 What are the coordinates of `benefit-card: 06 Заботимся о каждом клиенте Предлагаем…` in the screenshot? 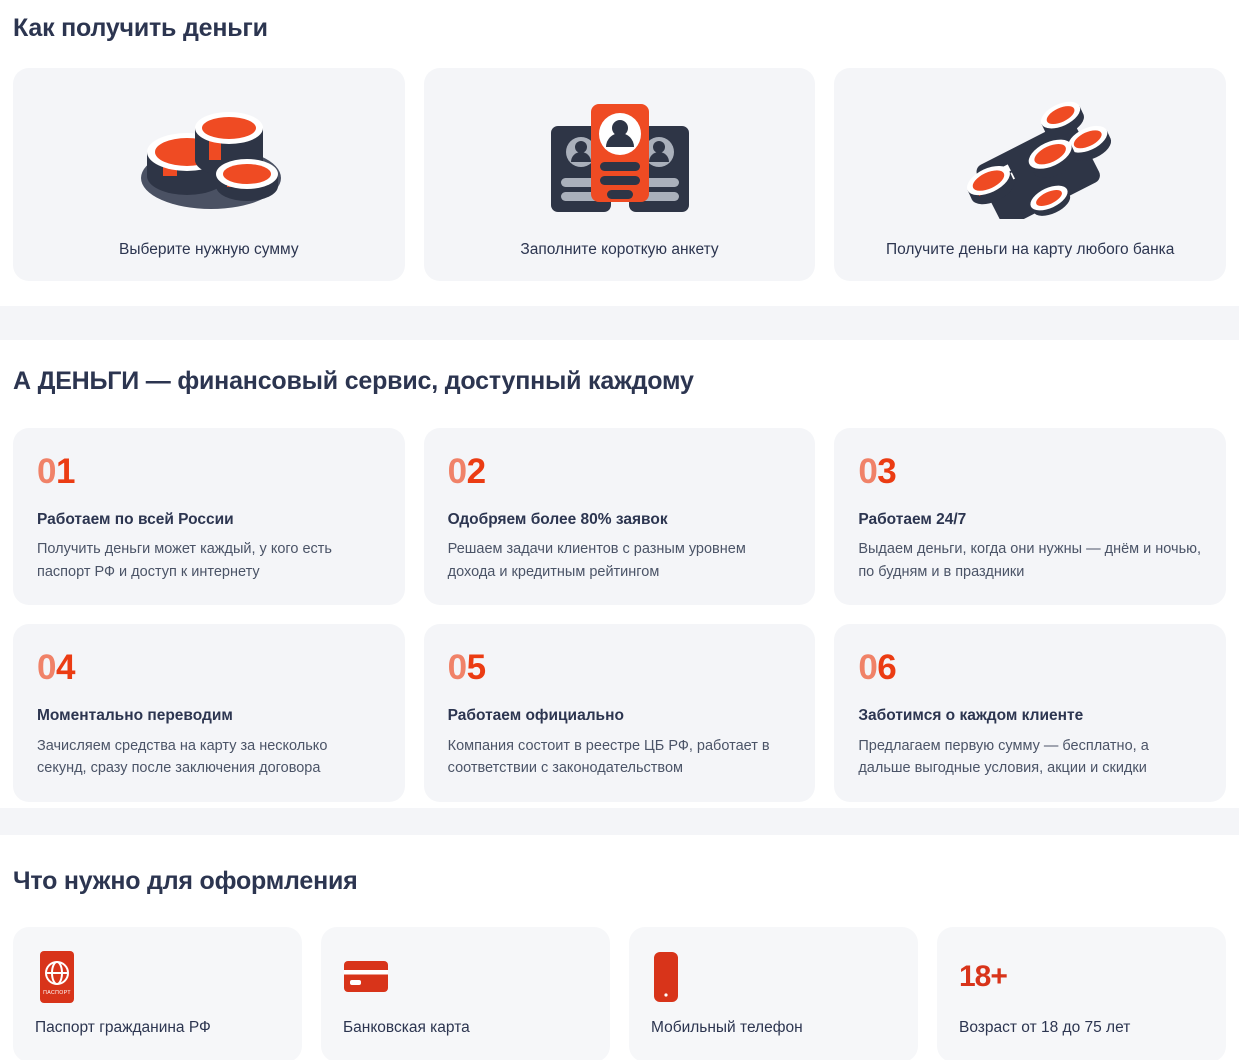 It's located at (1030, 713).